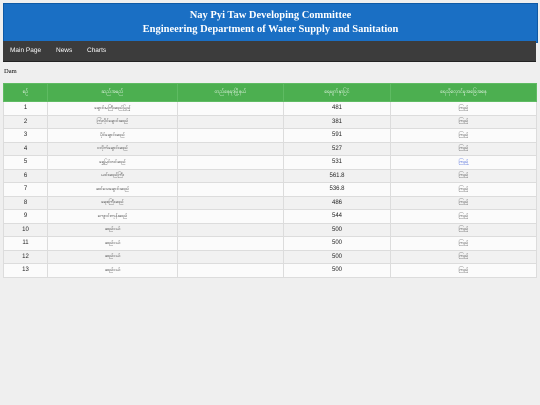 Image resolution: width=540 pixels, height=405 pixels. What do you see at coordinates (112, 92) in the screenshot?
I see `header-dam-name: ဆည်အမည်` at bounding box center [112, 92].